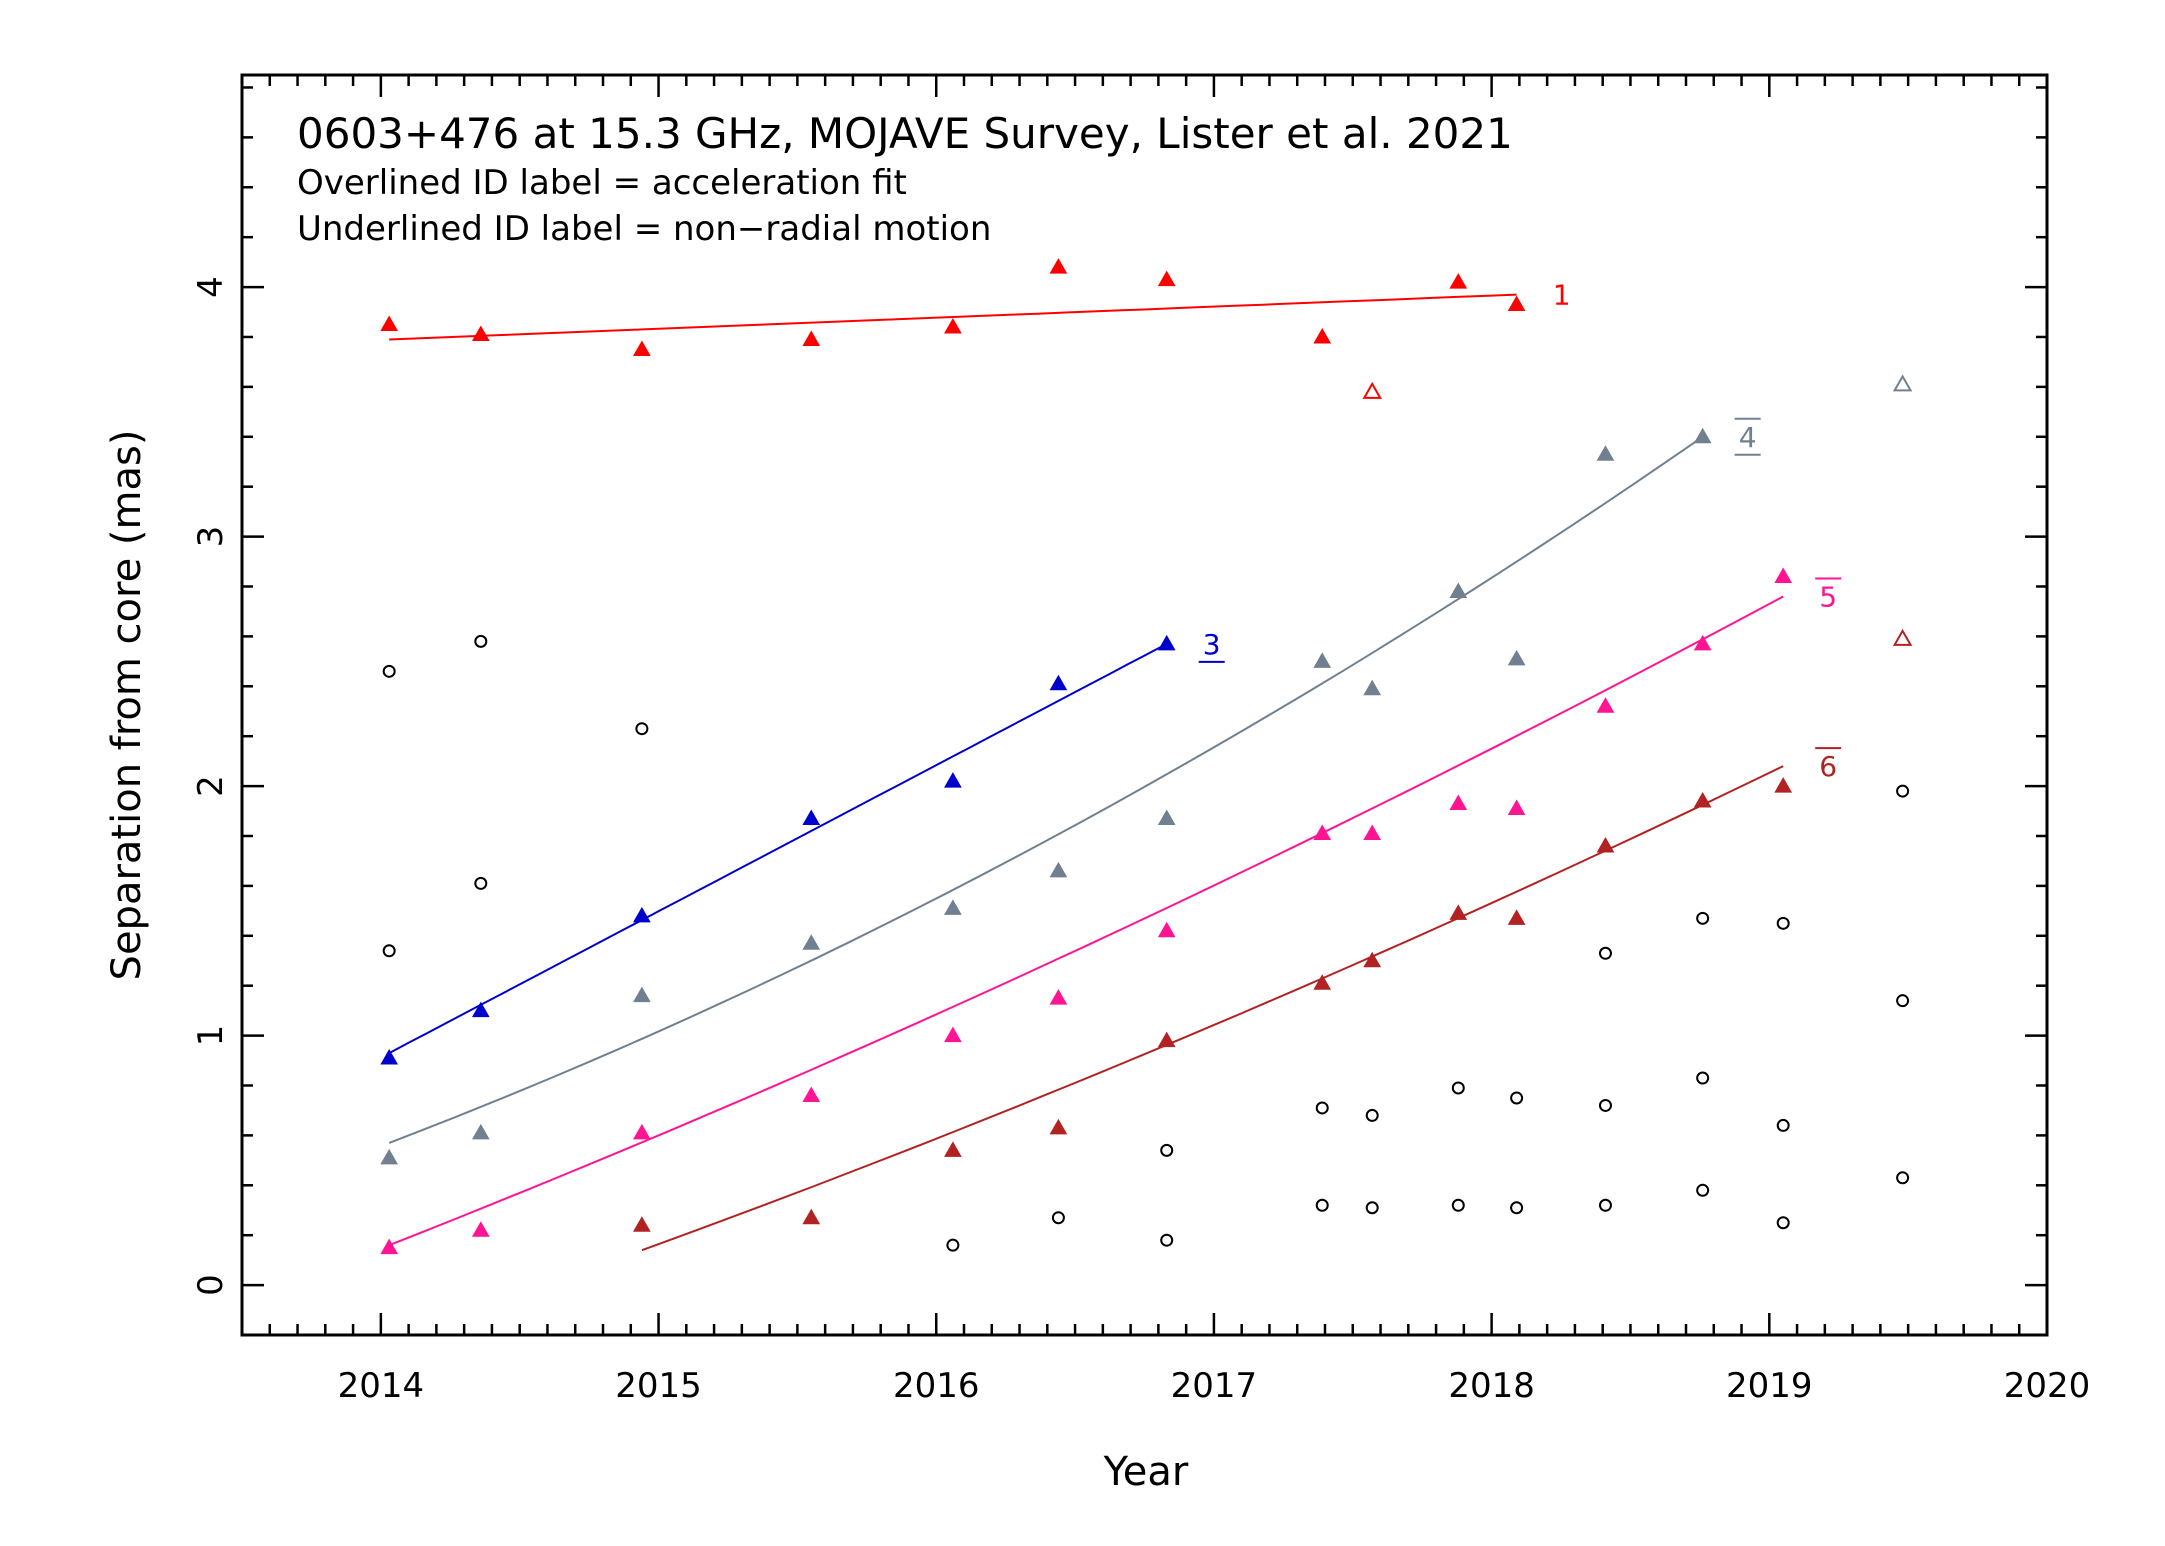  What do you see at coordinates (1562, 295) in the screenshot?
I see `component-label-1: 1` at bounding box center [1562, 295].